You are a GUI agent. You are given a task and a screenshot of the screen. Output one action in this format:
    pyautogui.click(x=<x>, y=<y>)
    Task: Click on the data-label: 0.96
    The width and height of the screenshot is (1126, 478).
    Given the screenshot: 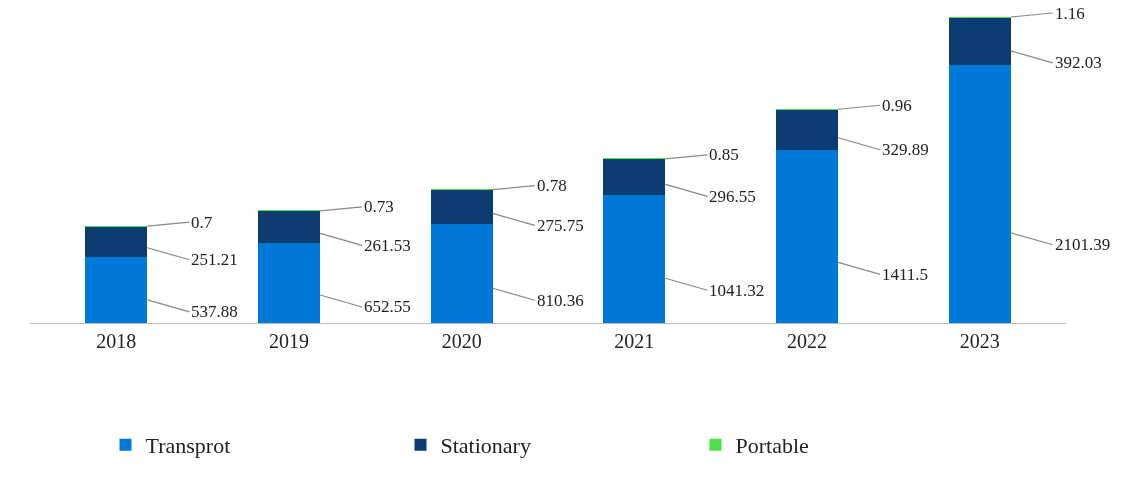 What is the action you would take?
    pyautogui.click(x=897, y=105)
    